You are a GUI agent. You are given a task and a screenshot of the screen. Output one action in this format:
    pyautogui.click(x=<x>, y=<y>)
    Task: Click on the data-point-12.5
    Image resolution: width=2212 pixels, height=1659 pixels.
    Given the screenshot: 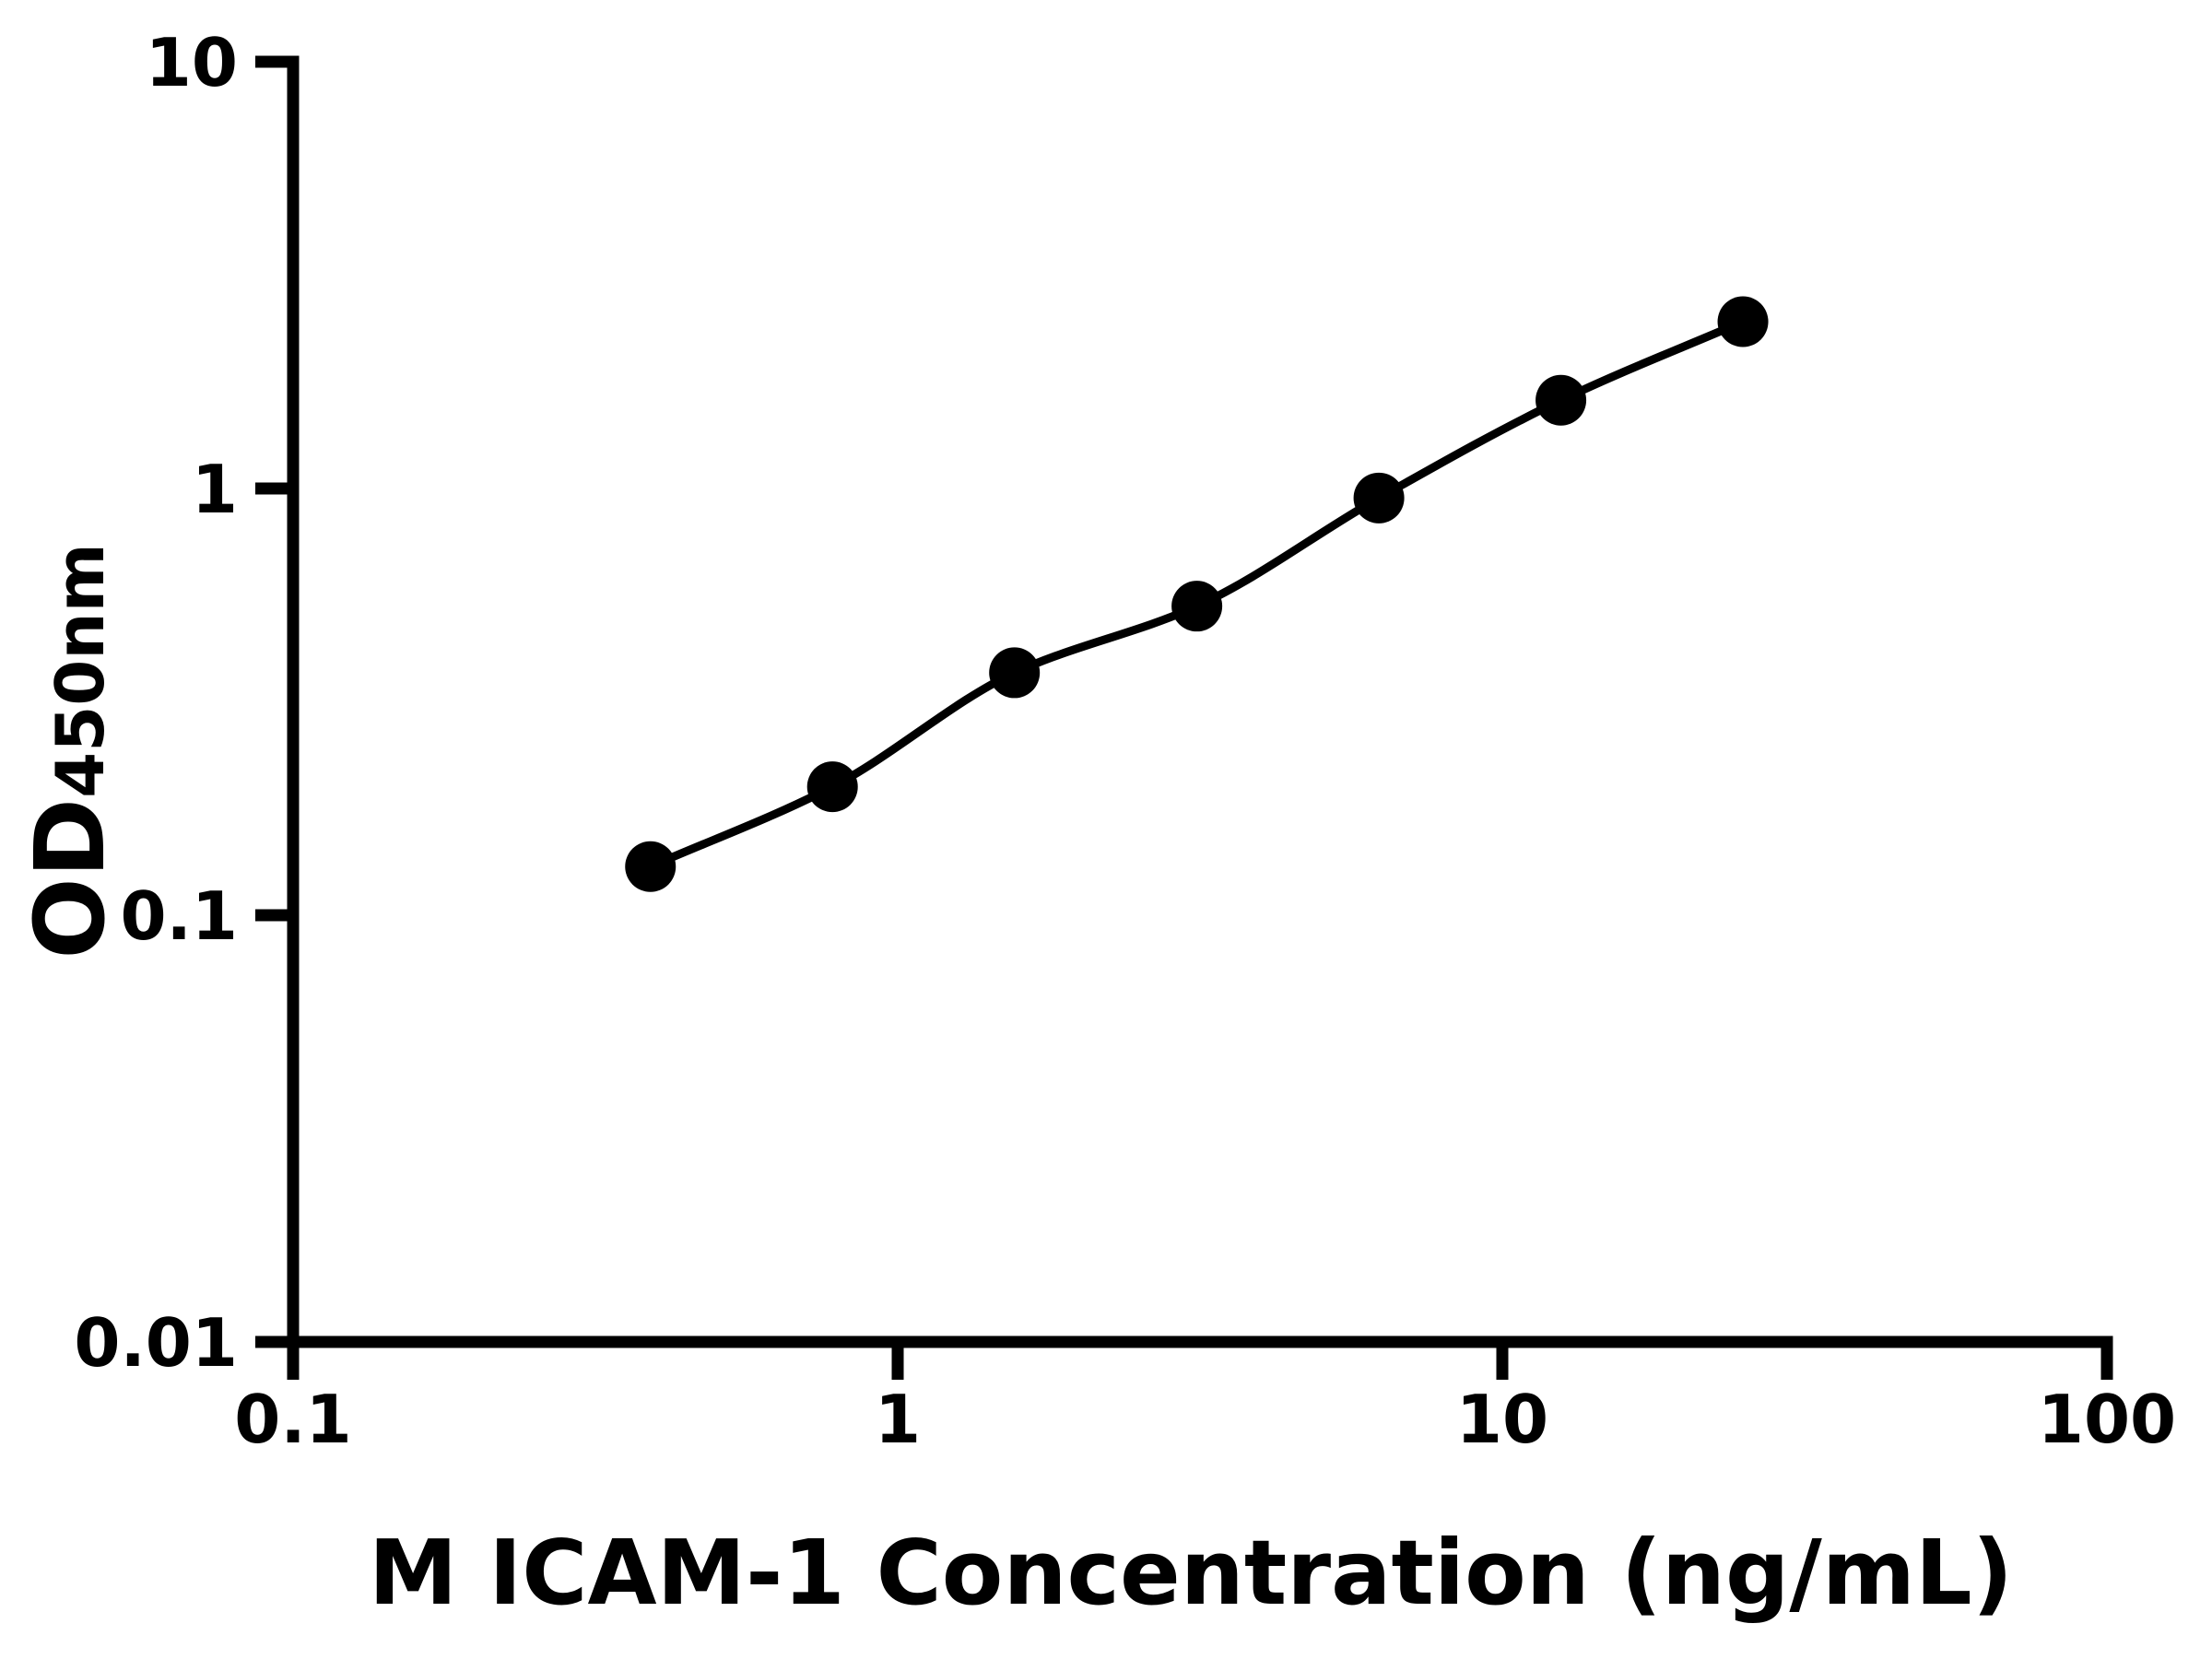 What is the action you would take?
    pyautogui.click(x=1561, y=400)
    